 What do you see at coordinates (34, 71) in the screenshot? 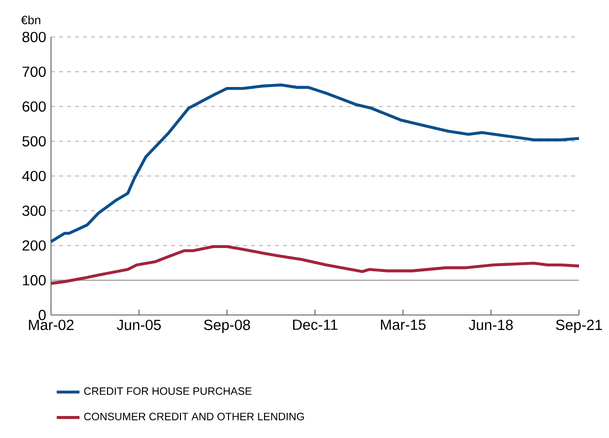
I see `y-tick-label: 700` at bounding box center [34, 71].